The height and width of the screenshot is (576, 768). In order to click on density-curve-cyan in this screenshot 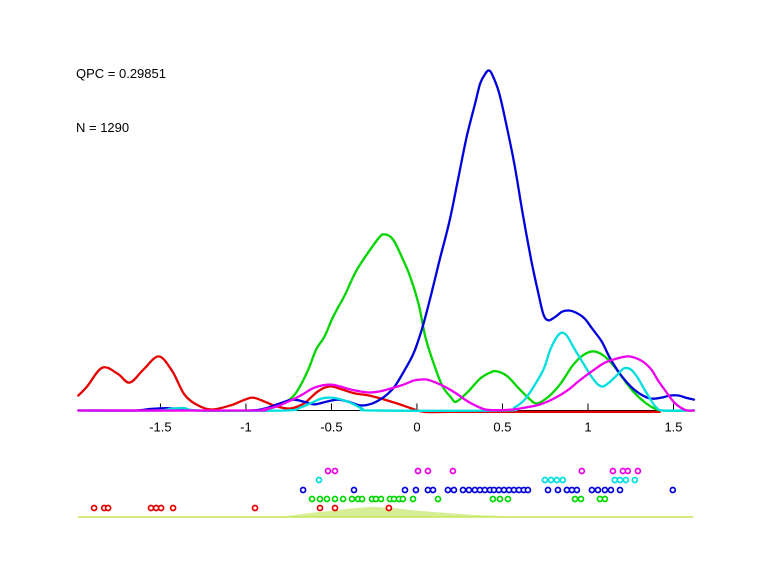, I will do `click(386, 371)`.